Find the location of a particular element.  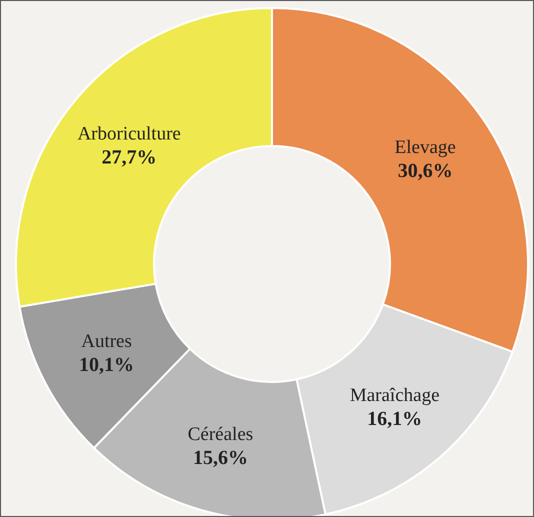

data-label: 30,6% is located at coordinates (425, 171).